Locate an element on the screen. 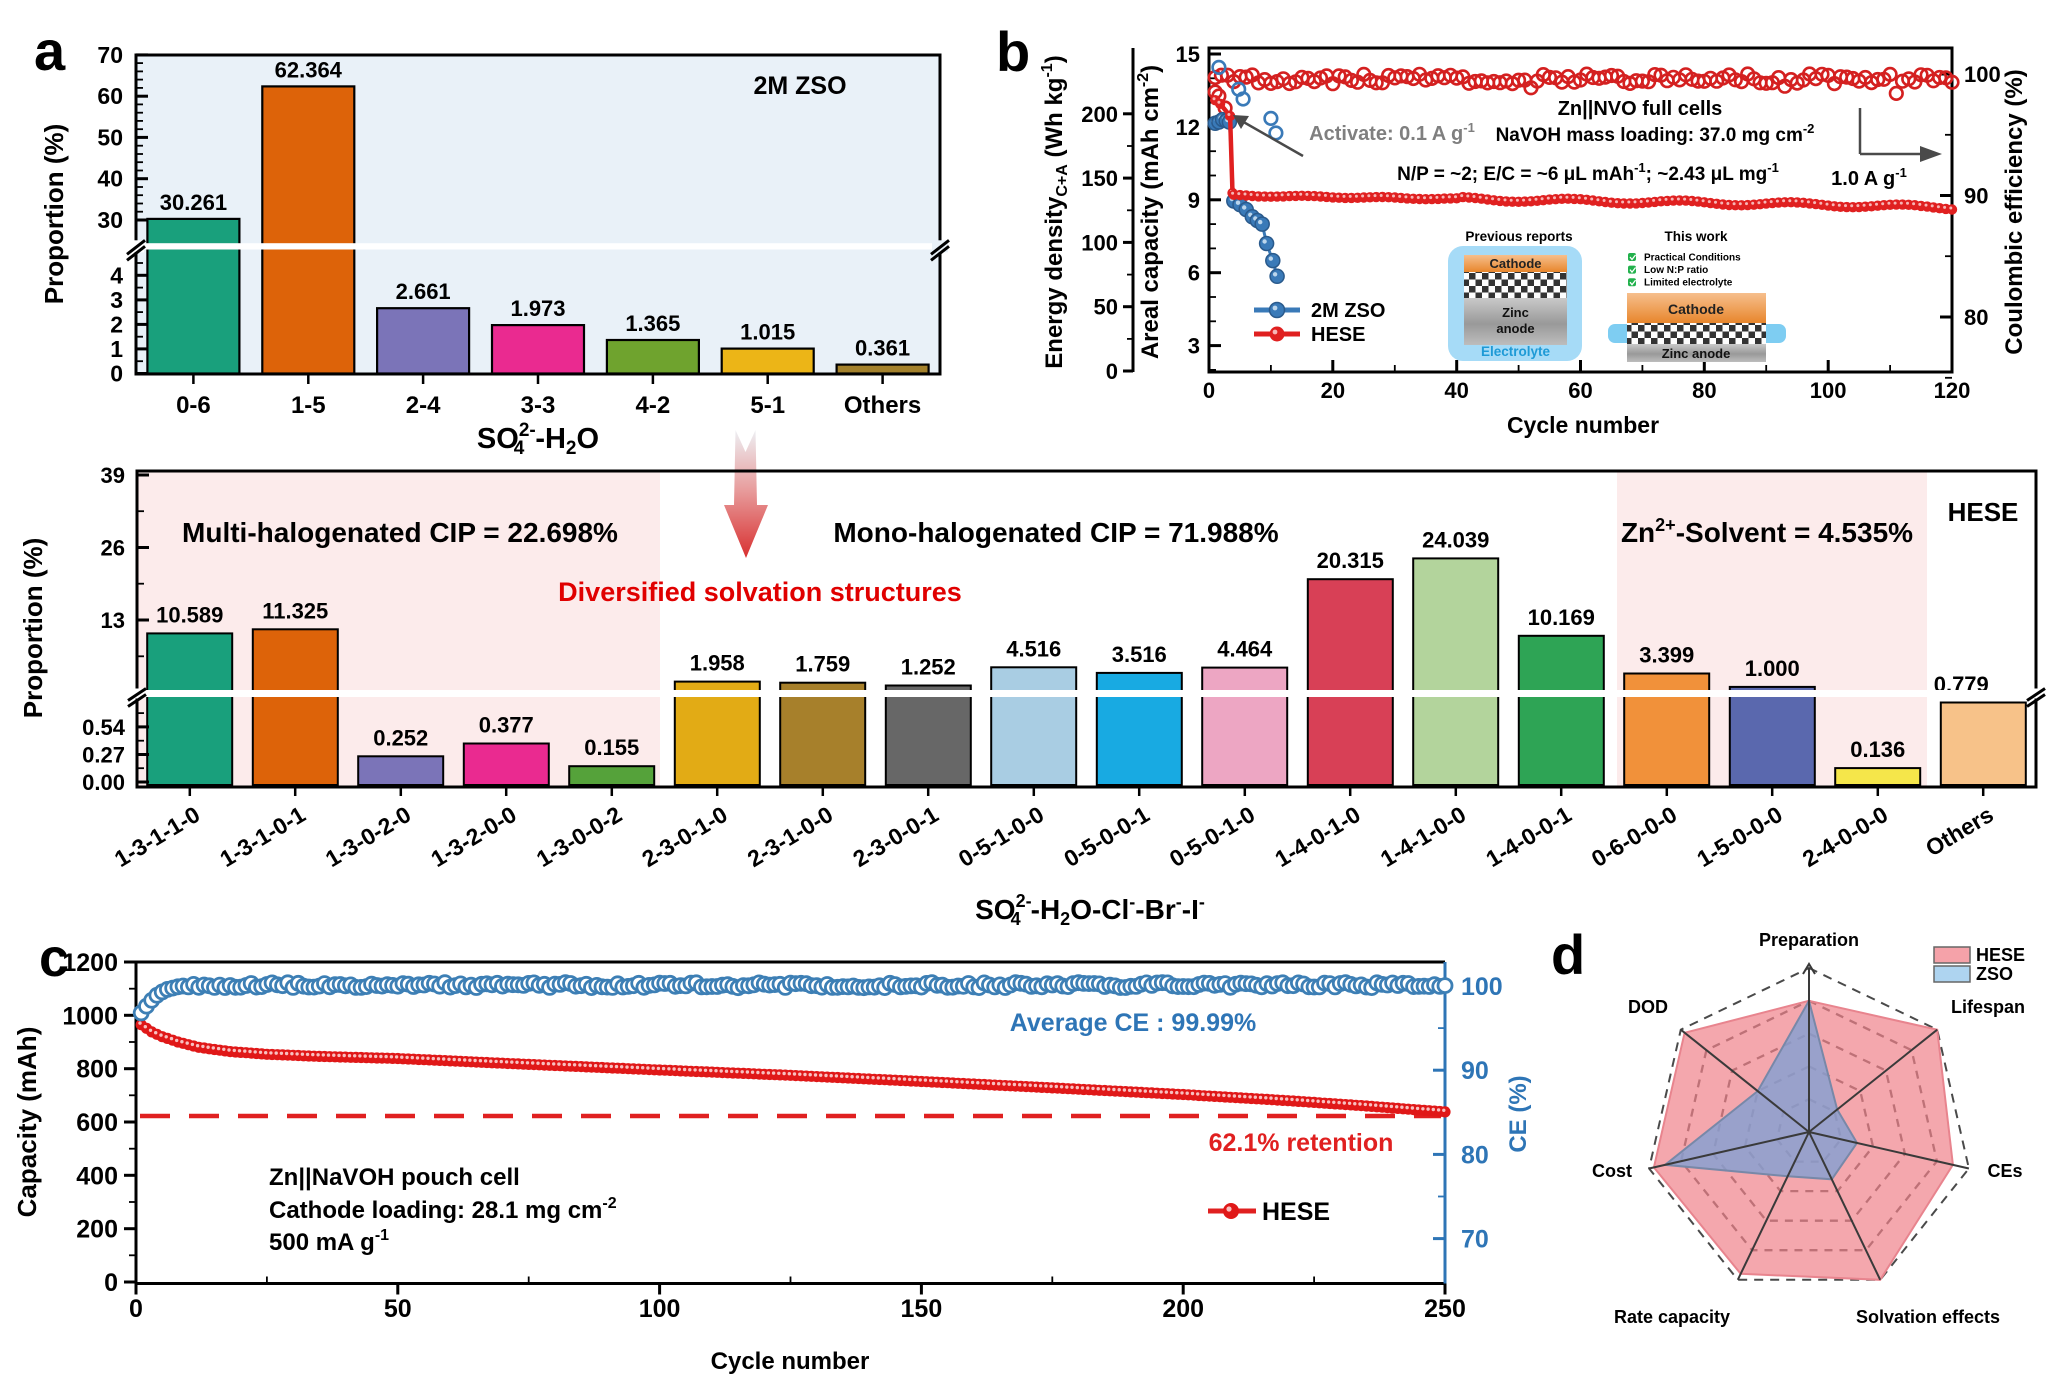 The width and height of the screenshot is (2048, 1380). svg-text:Diversified solvation structur: Diversified solvation structures is located at coordinates (760, 592).